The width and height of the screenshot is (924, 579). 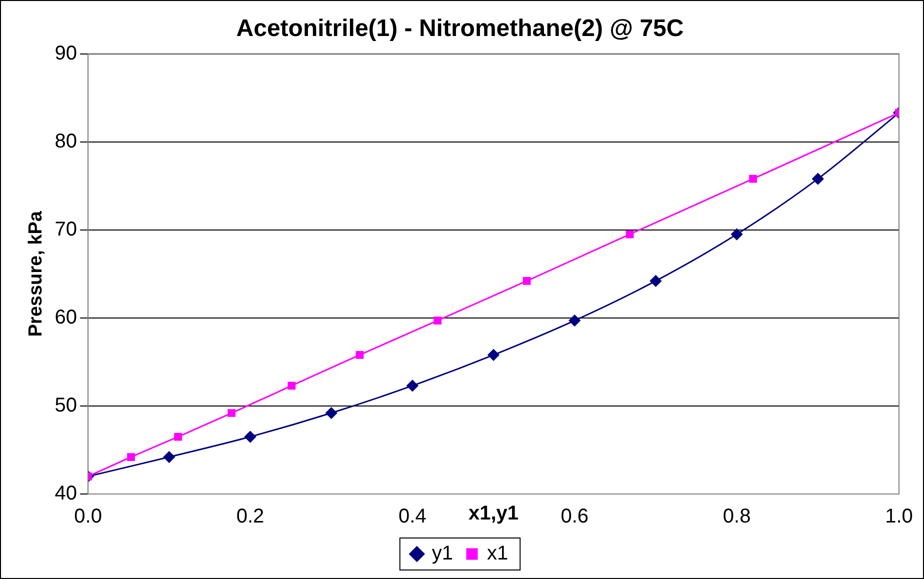 What do you see at coordinates (66, 405) in the screenshot?
I see `y-tick-label: 50` at bounding box center [66, 405].